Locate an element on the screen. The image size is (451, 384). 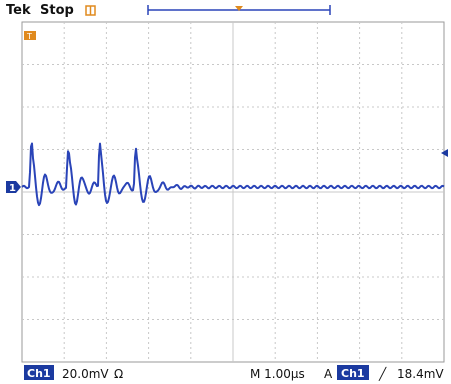
trigger-position-icon is located at coordinates (90, 10).